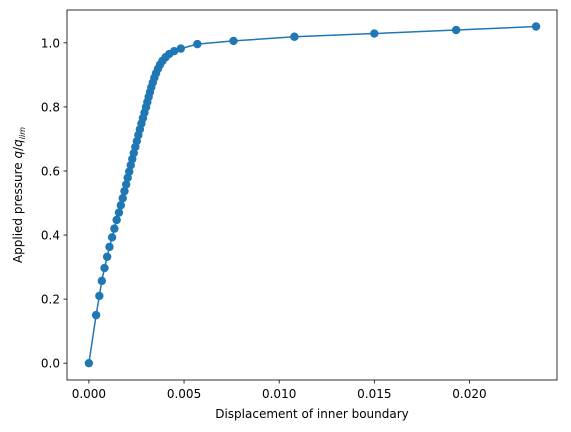 The height and width of the screenshot is (432, 571). Describe the element at coordinates (50, 364) in the screenshot. I see `y-tick-label: 0.0` at that location.